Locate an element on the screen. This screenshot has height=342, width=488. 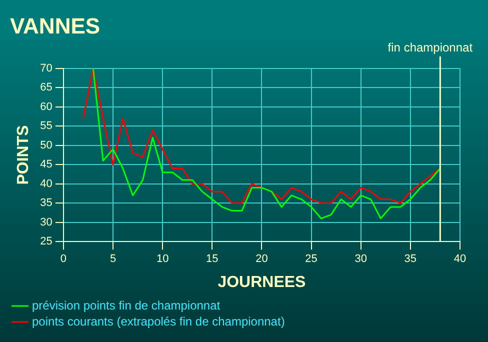
y-tick-label: 35 is located at coordinates (46, 203).